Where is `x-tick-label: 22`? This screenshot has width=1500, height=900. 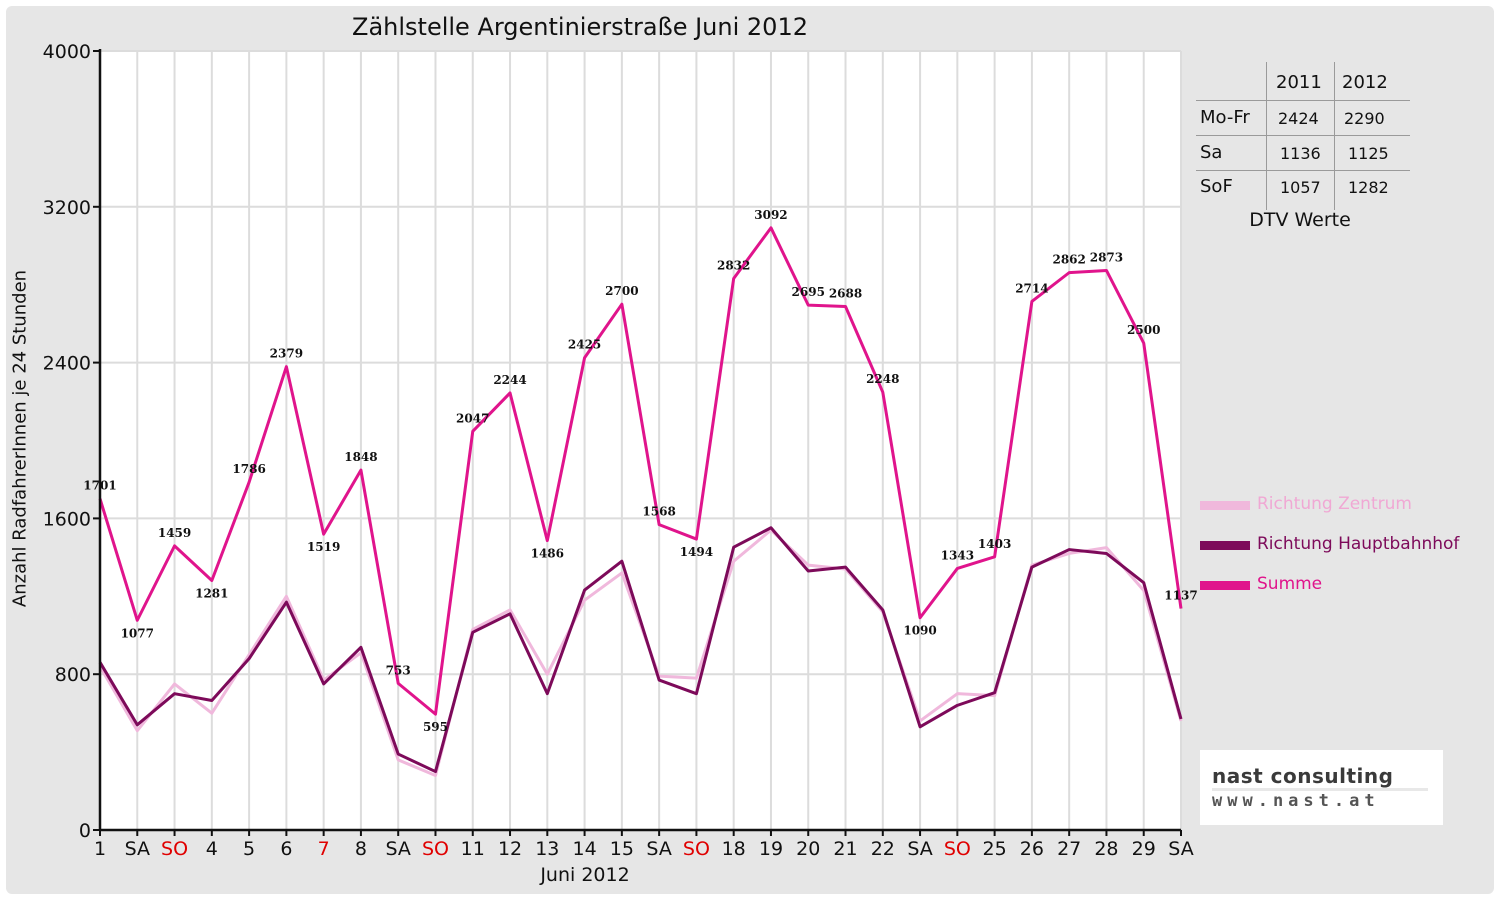 x-tick-label: 22 is located at coordinates (883, 849).